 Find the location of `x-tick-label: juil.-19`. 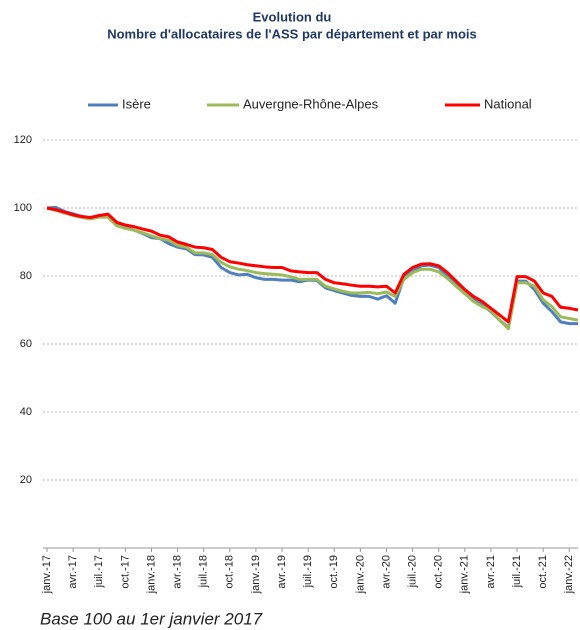

x-tick-label: juil.-19 is located at coordinates (308, 571).